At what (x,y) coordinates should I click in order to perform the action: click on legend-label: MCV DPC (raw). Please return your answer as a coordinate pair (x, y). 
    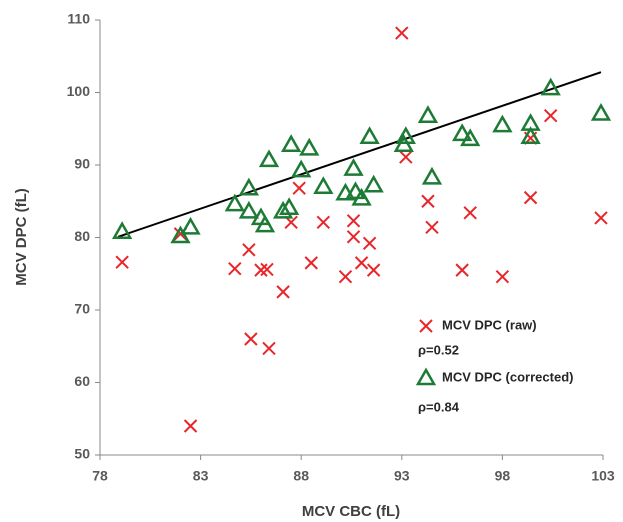
    Looking at the image, I should click on (489, 324).